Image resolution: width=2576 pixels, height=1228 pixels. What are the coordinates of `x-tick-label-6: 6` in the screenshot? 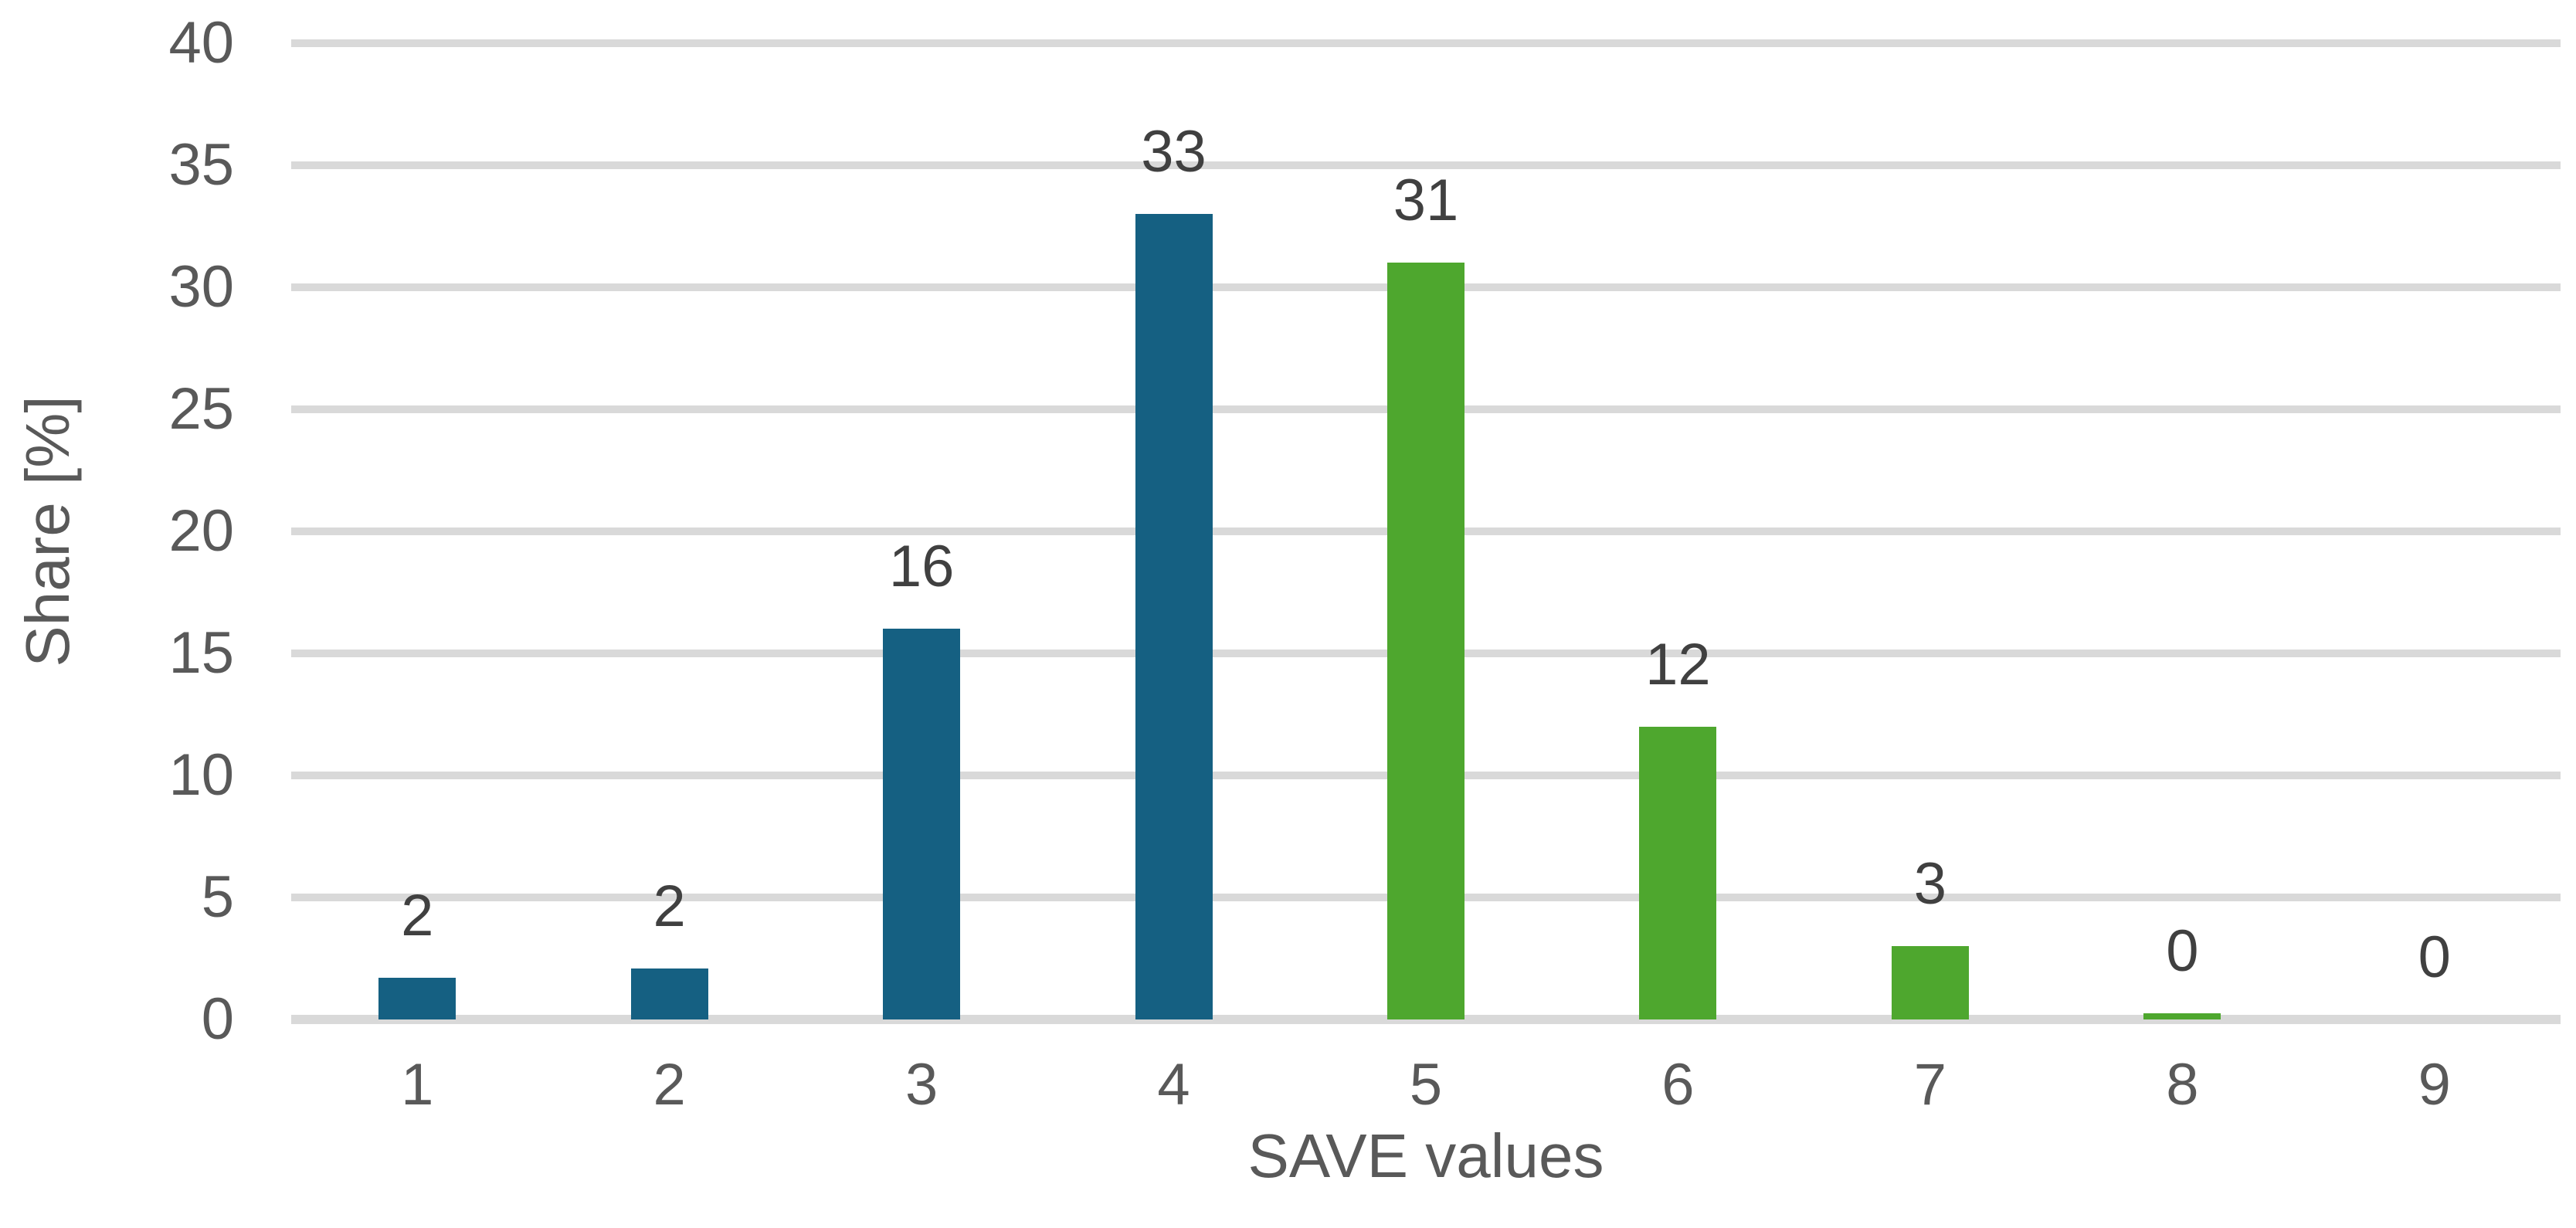 It's located at (1678, 1085).